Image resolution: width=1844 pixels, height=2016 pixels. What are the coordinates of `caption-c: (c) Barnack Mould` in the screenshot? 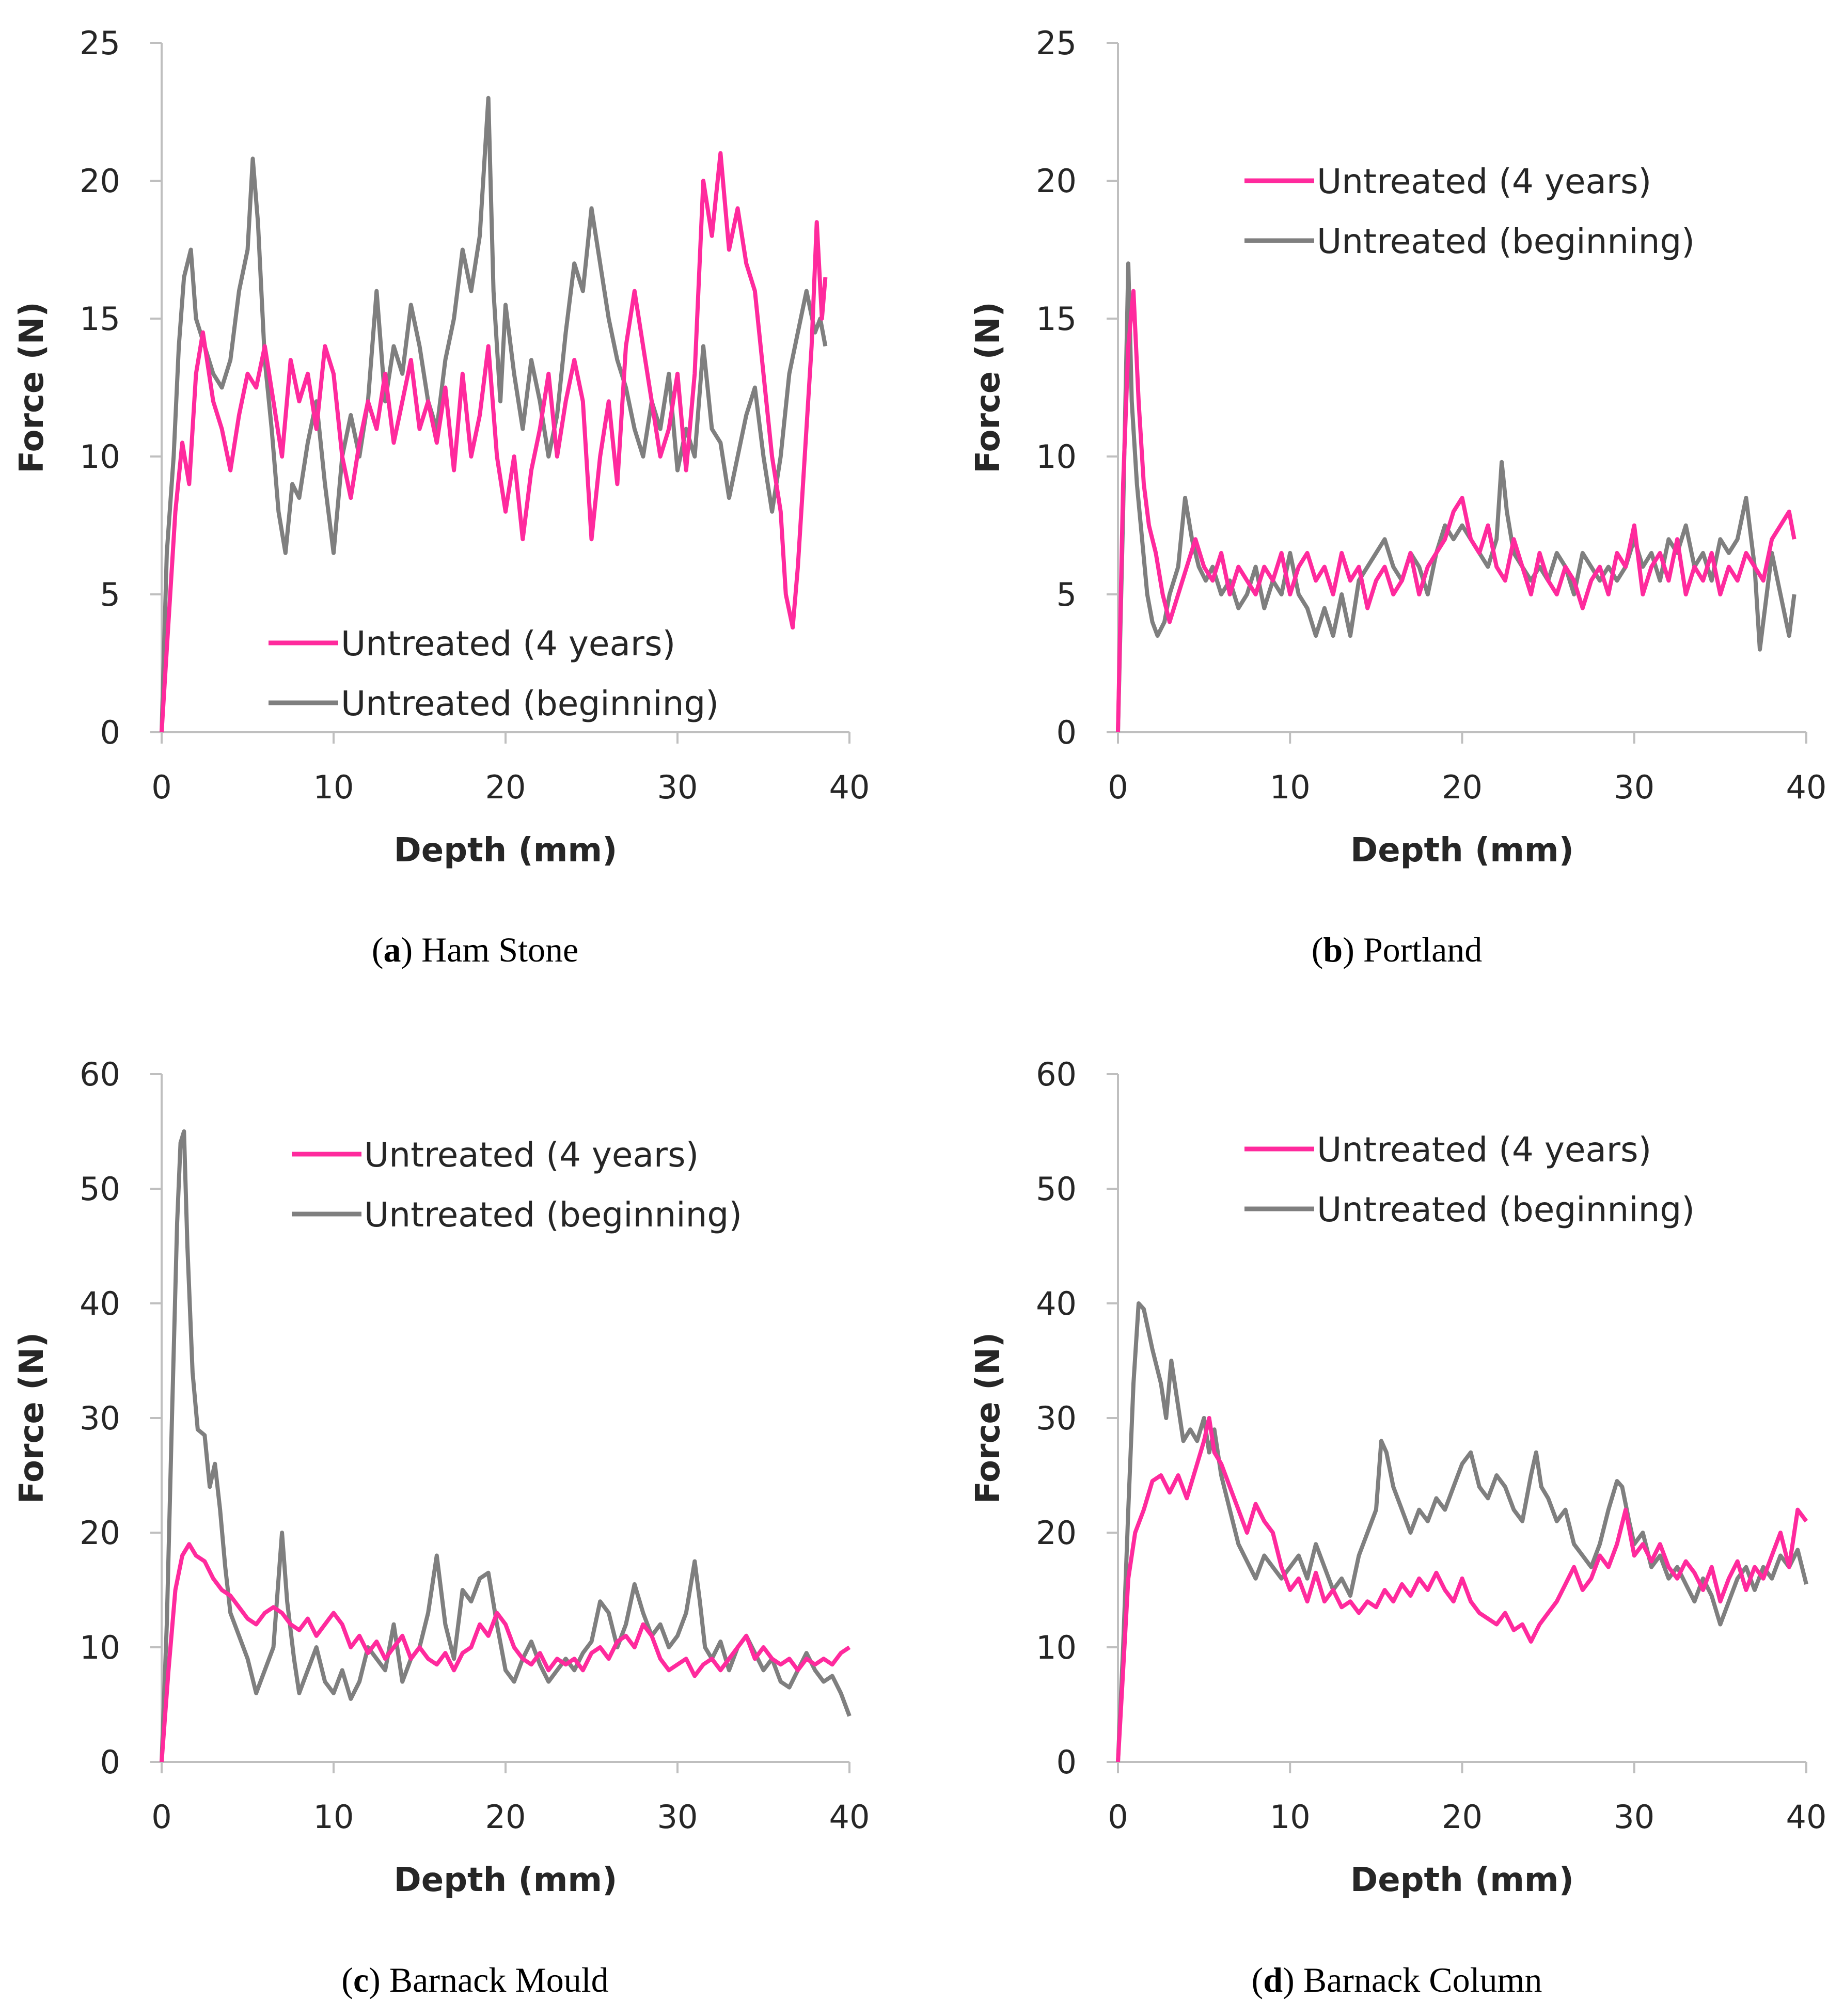 It's located at (475, 1979).